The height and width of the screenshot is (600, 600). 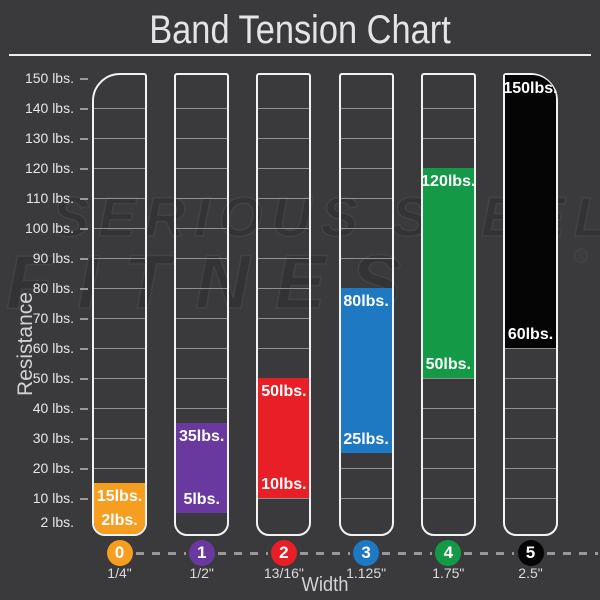 What do you see at coordinates (53, 258) in the screenshot?
I see `y-tick-label: 90 lbs.` at bounding box center [53, 258].